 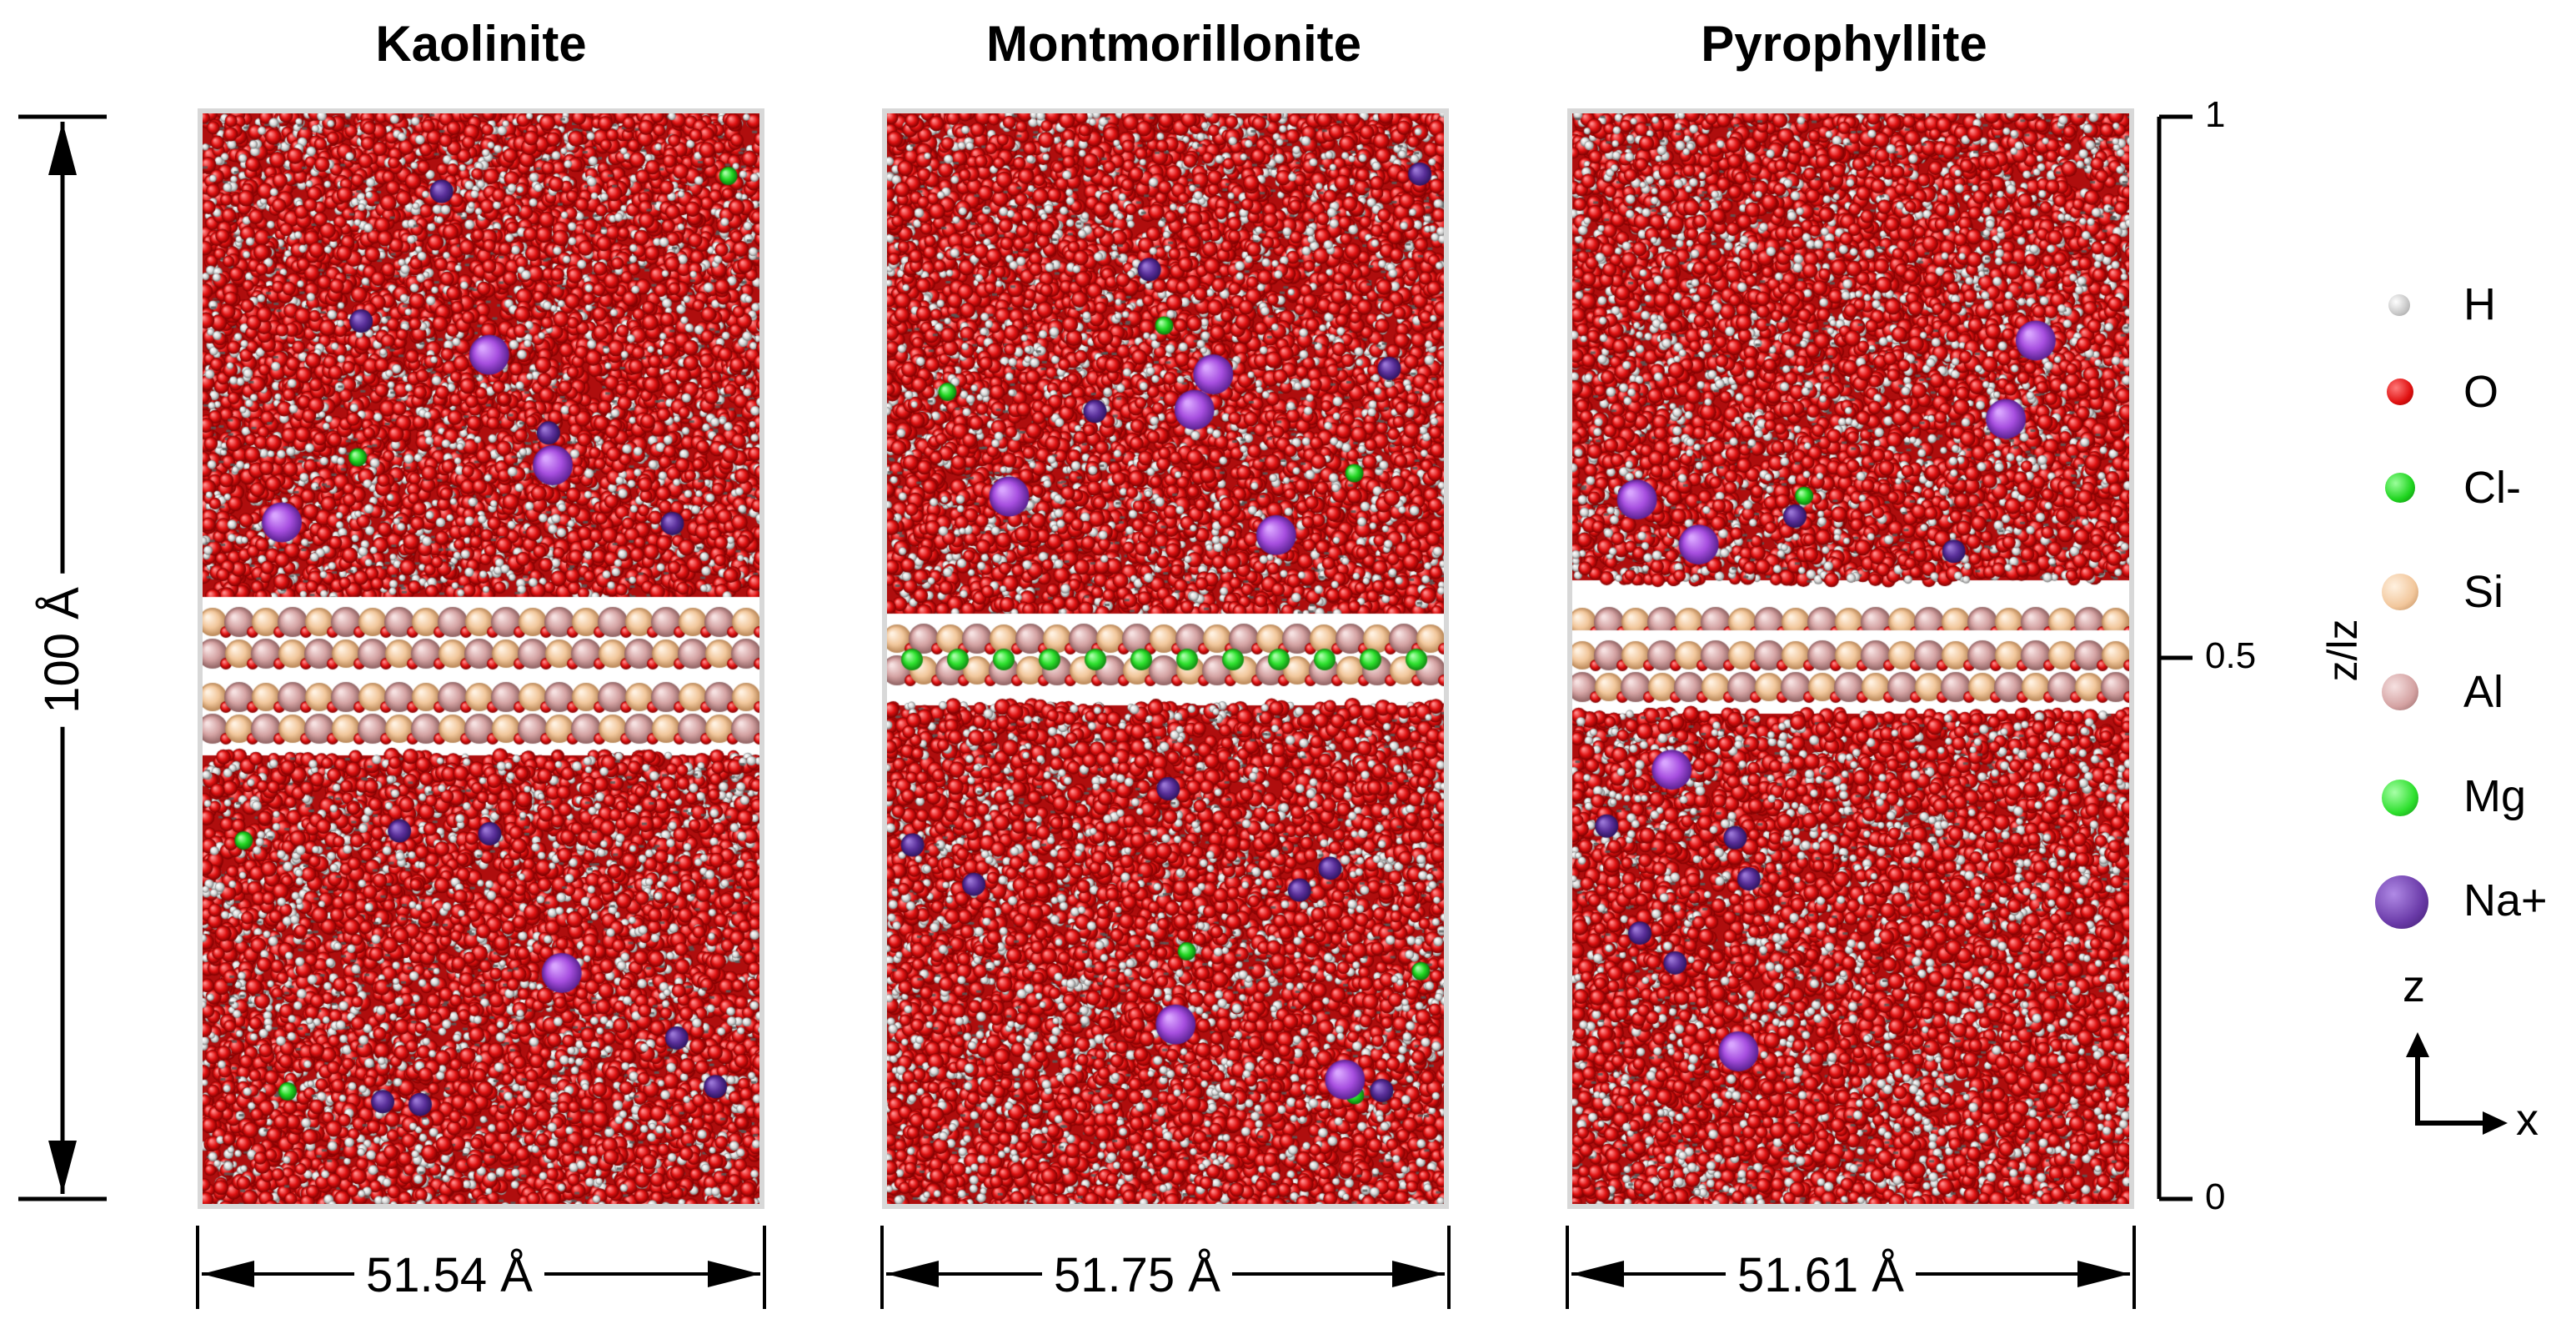 What do you see at coordinates (2400, 392) in the screenshot?
I see `oxygen-atom-icon` at bounding box center [2400, 392].